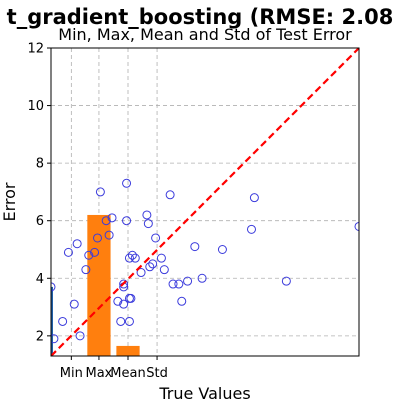 The image size is (400, 400). I want to click on chart-title: Min, Max, Mean and Std of Test Error, so click(205, 34).